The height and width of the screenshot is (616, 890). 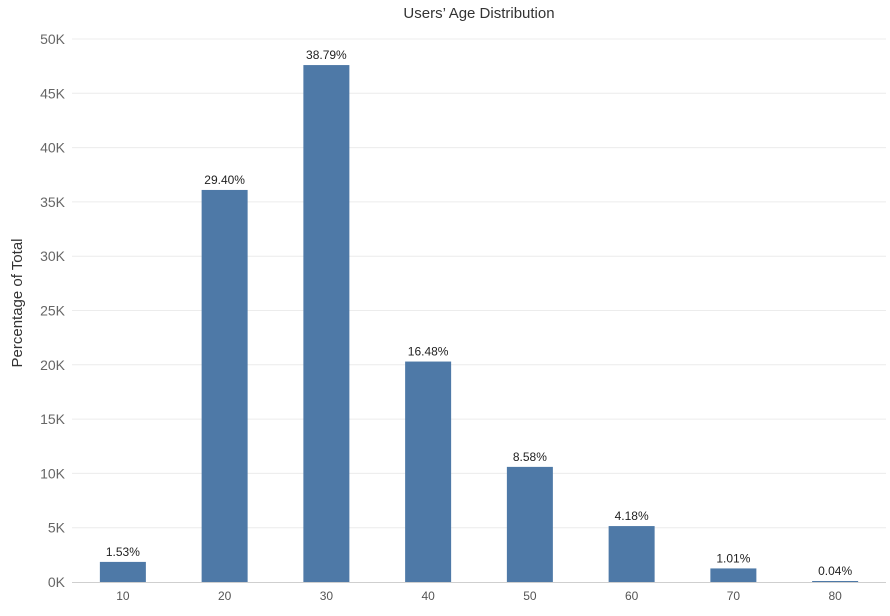 What do you see at coordinates (53, 473) in the screenshot?
I see `y-tick-label: 10K` at bounding box center [53, 473].